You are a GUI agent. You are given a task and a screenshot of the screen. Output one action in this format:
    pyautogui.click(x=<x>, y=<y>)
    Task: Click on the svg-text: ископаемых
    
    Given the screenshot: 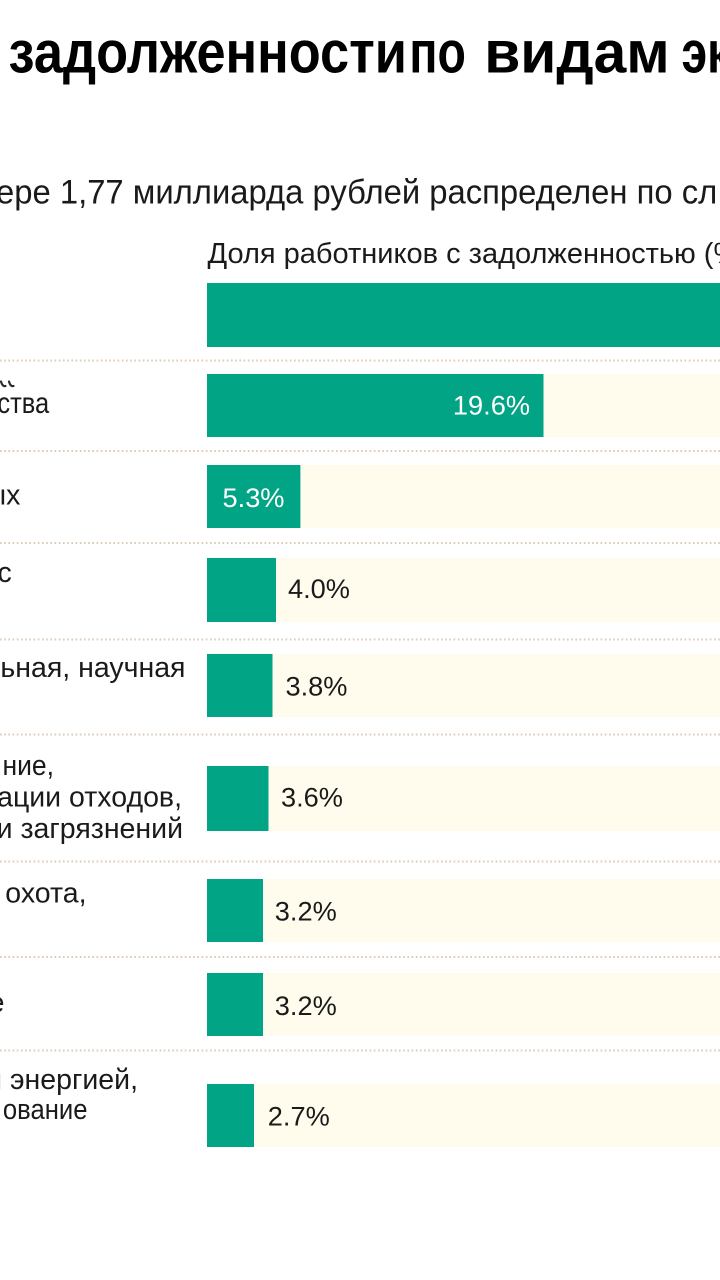 What is the action you would take?
    pyautogui.click(x=10, y=496)
    